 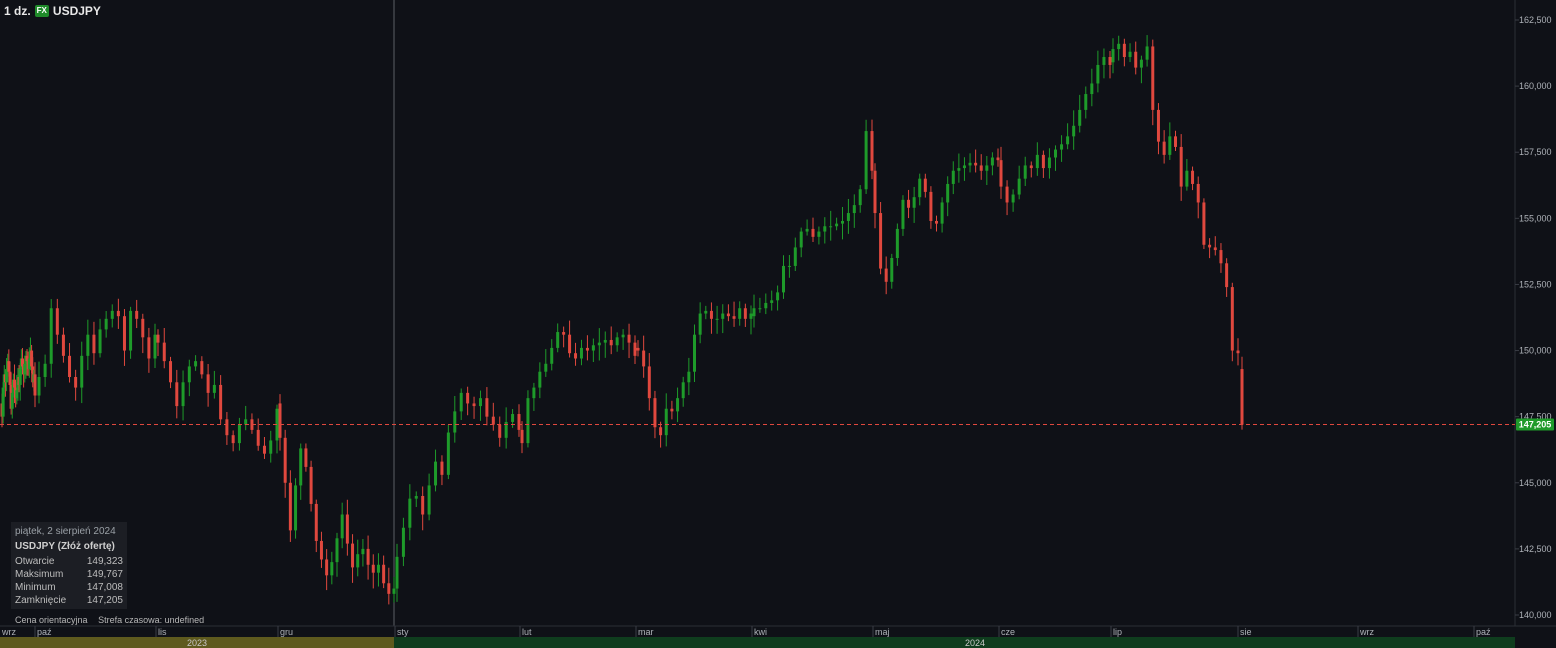 What do you see at coordinates (65, 546) in the screenshot?
I see `tooltip-title: USDJPY (Złóż ofertę)` at bounding box center [65, 546].